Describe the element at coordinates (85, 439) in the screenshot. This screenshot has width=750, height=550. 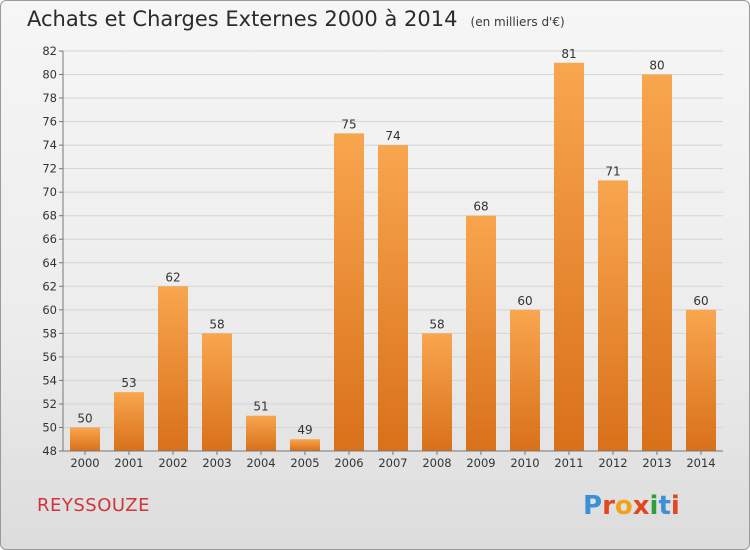
I see `bar-2000` at that location.